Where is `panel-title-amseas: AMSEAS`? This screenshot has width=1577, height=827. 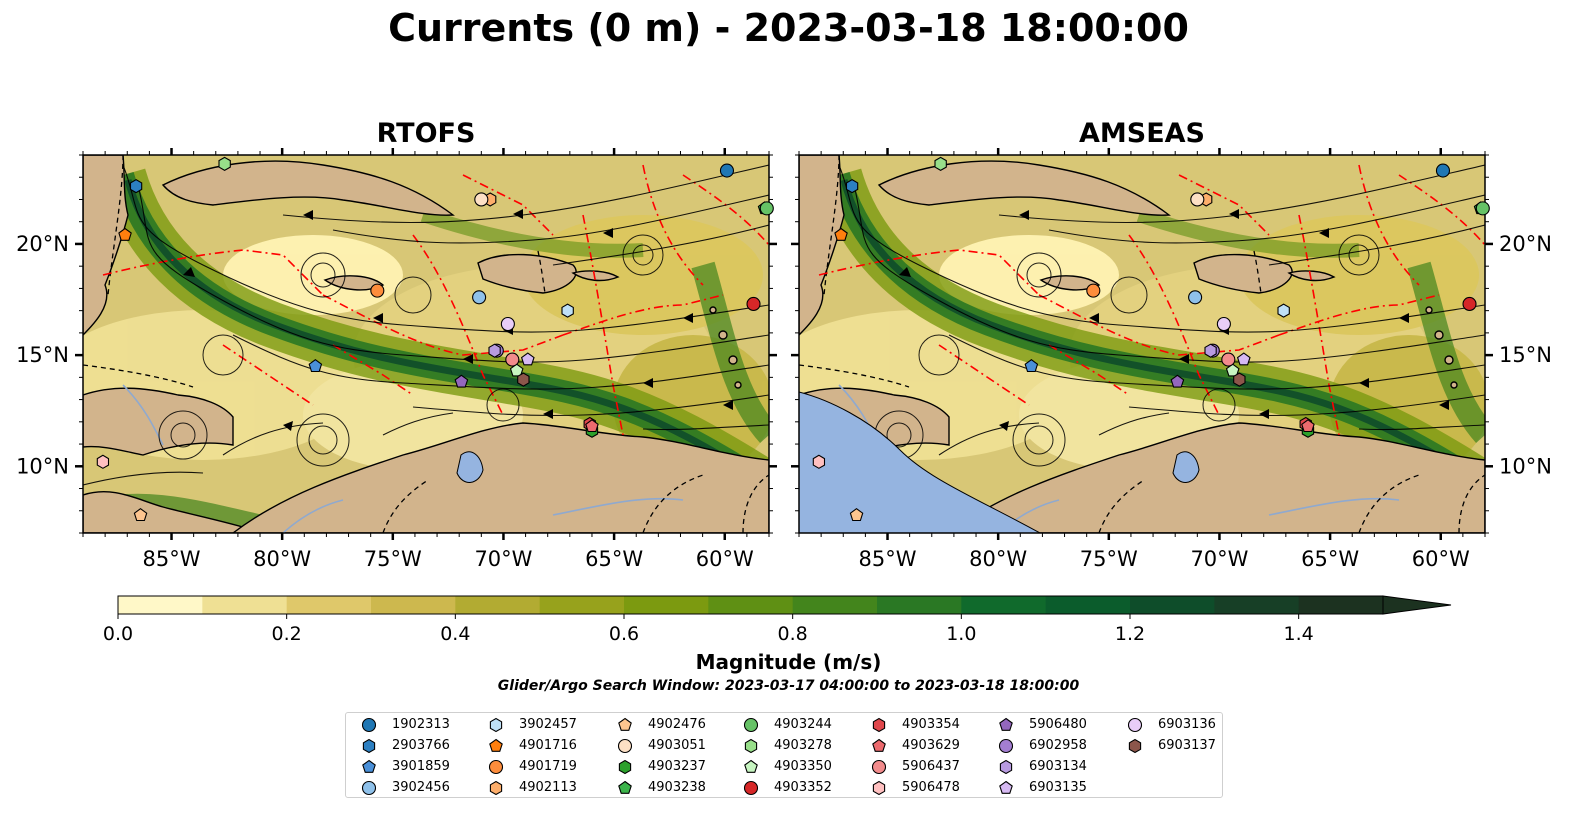 panel-title-amseas: AMSEAS is located at coordinates (1142, 133).